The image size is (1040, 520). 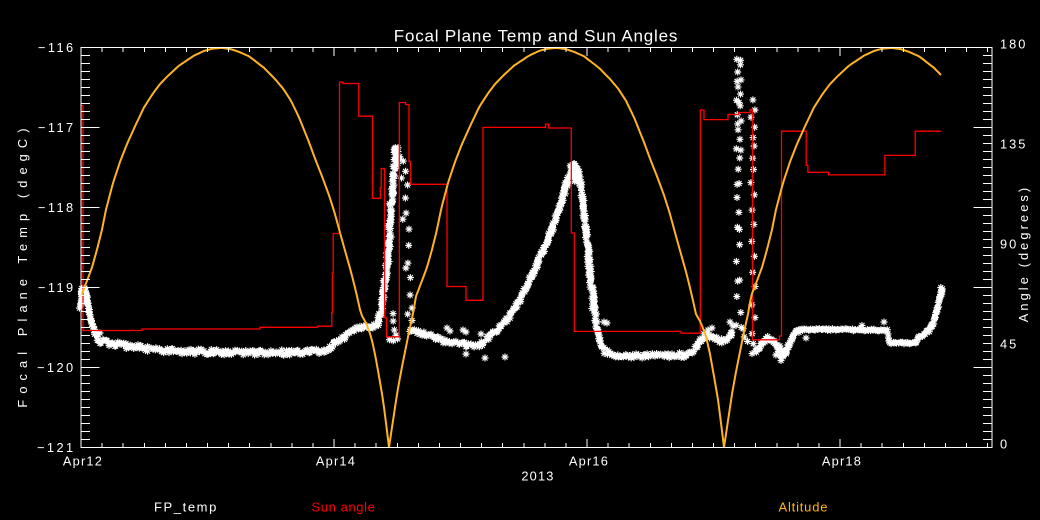 What do you see at coordinates (56, 207) in the screenshot?
I see `svg-text: −118` at bounding box center [56, 207].